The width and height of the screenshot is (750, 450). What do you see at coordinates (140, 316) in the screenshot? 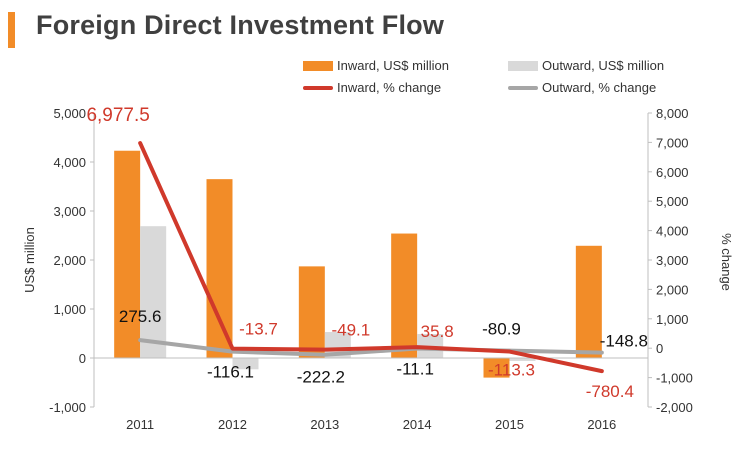
I see `outward-change-label: 275.6` at bounding box center [140, 316].